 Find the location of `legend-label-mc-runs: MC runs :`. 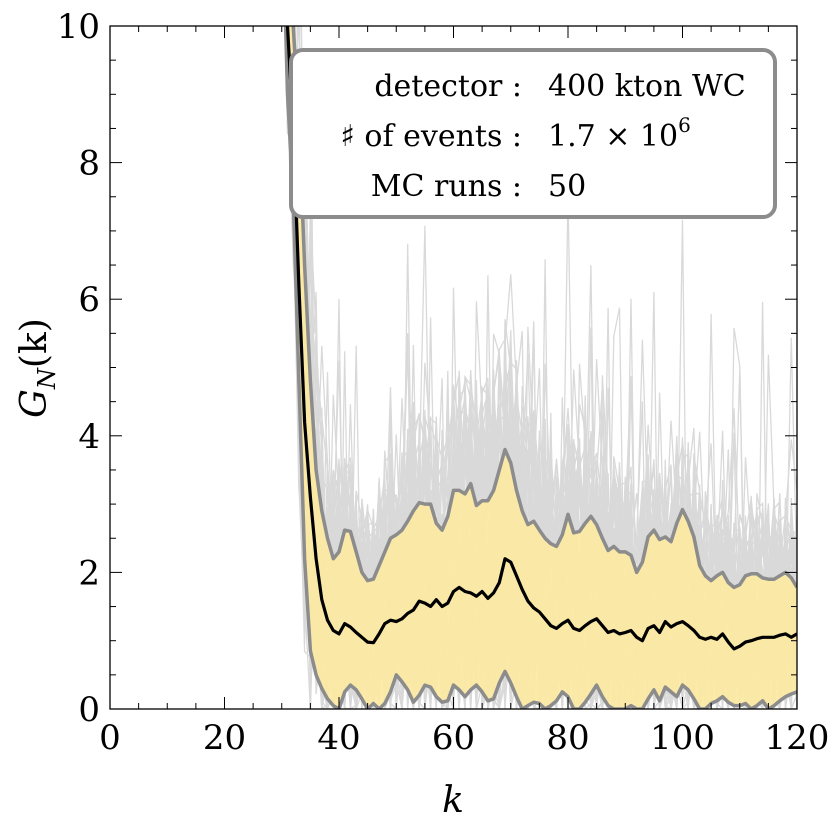

legend-label-mc-runs: MC runs : is located at coordinates (446, 186).